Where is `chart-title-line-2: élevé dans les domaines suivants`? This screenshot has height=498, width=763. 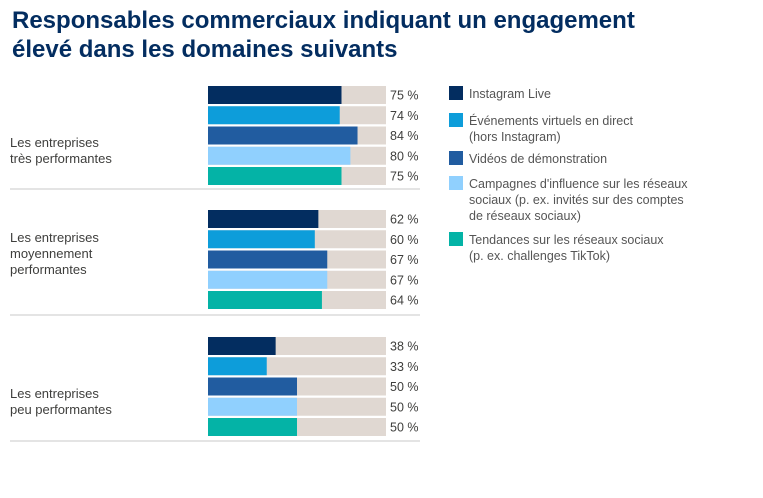
chart-title-line-2: élevé dans les domaines suivants is located at coordinates (205, 49).